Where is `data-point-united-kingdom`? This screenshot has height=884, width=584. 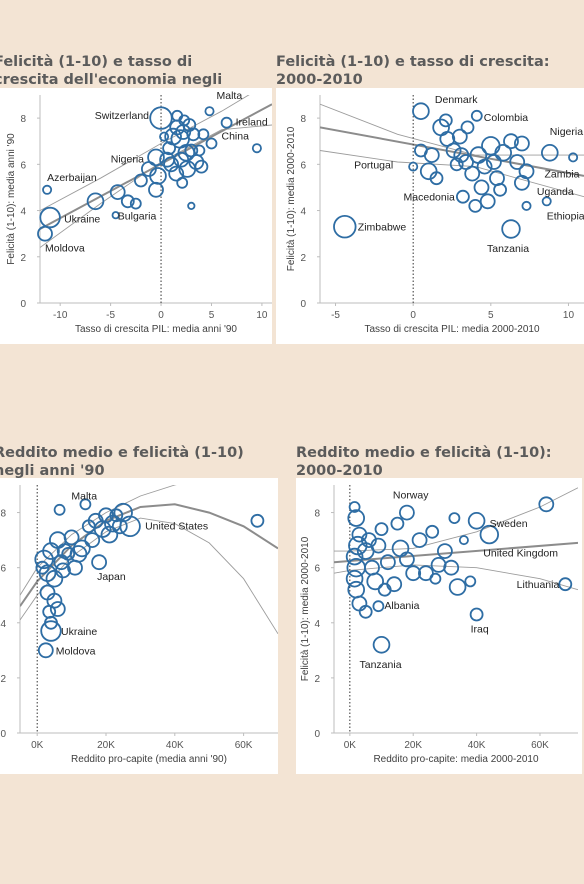 data-point-united-kingdom is located at coordinates (489, 534).